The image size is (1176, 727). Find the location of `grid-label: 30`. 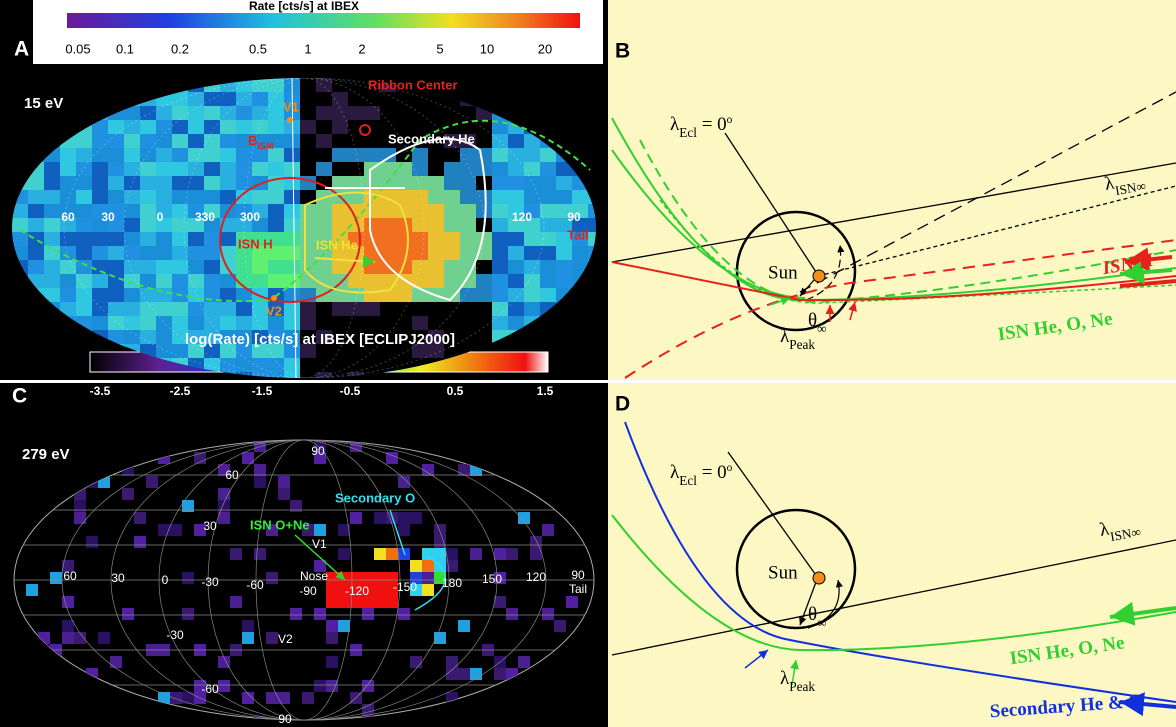

grid-label: 30 is located at coordinates (210, 526).